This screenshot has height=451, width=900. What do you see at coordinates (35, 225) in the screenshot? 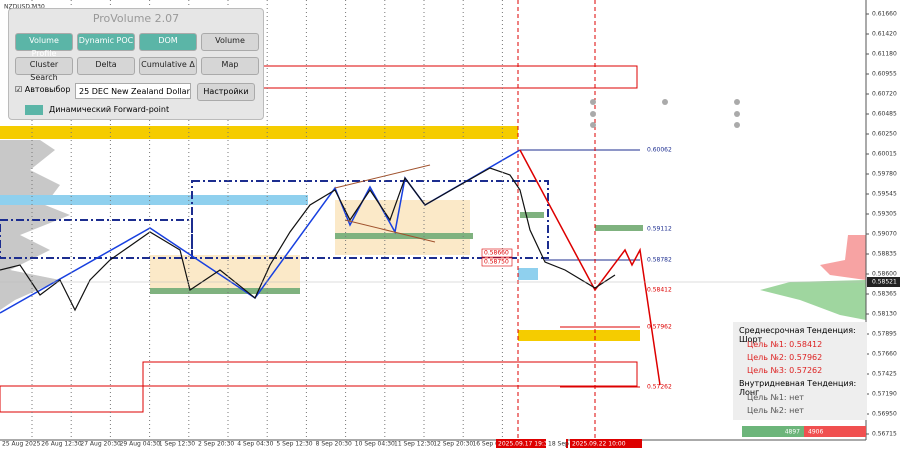
I see `volume-profile` at bounding box center [35, 225].